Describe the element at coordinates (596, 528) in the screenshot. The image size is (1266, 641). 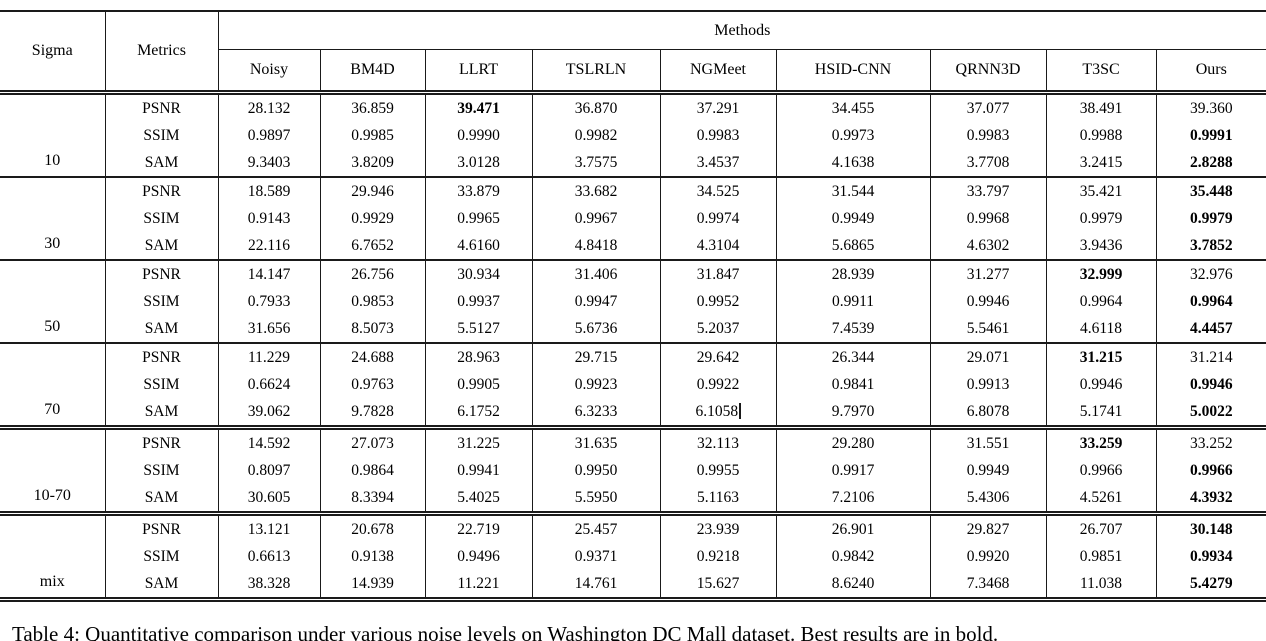
I see `value-cell: 25.457` at that location.